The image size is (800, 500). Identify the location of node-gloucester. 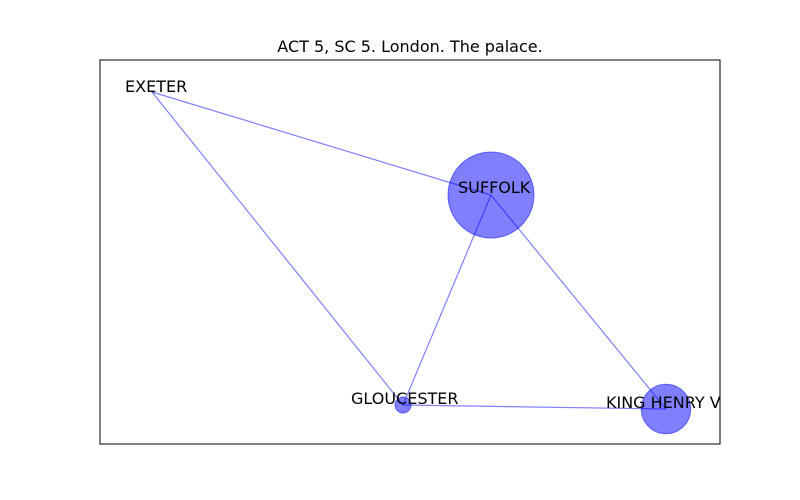
(403, 405).